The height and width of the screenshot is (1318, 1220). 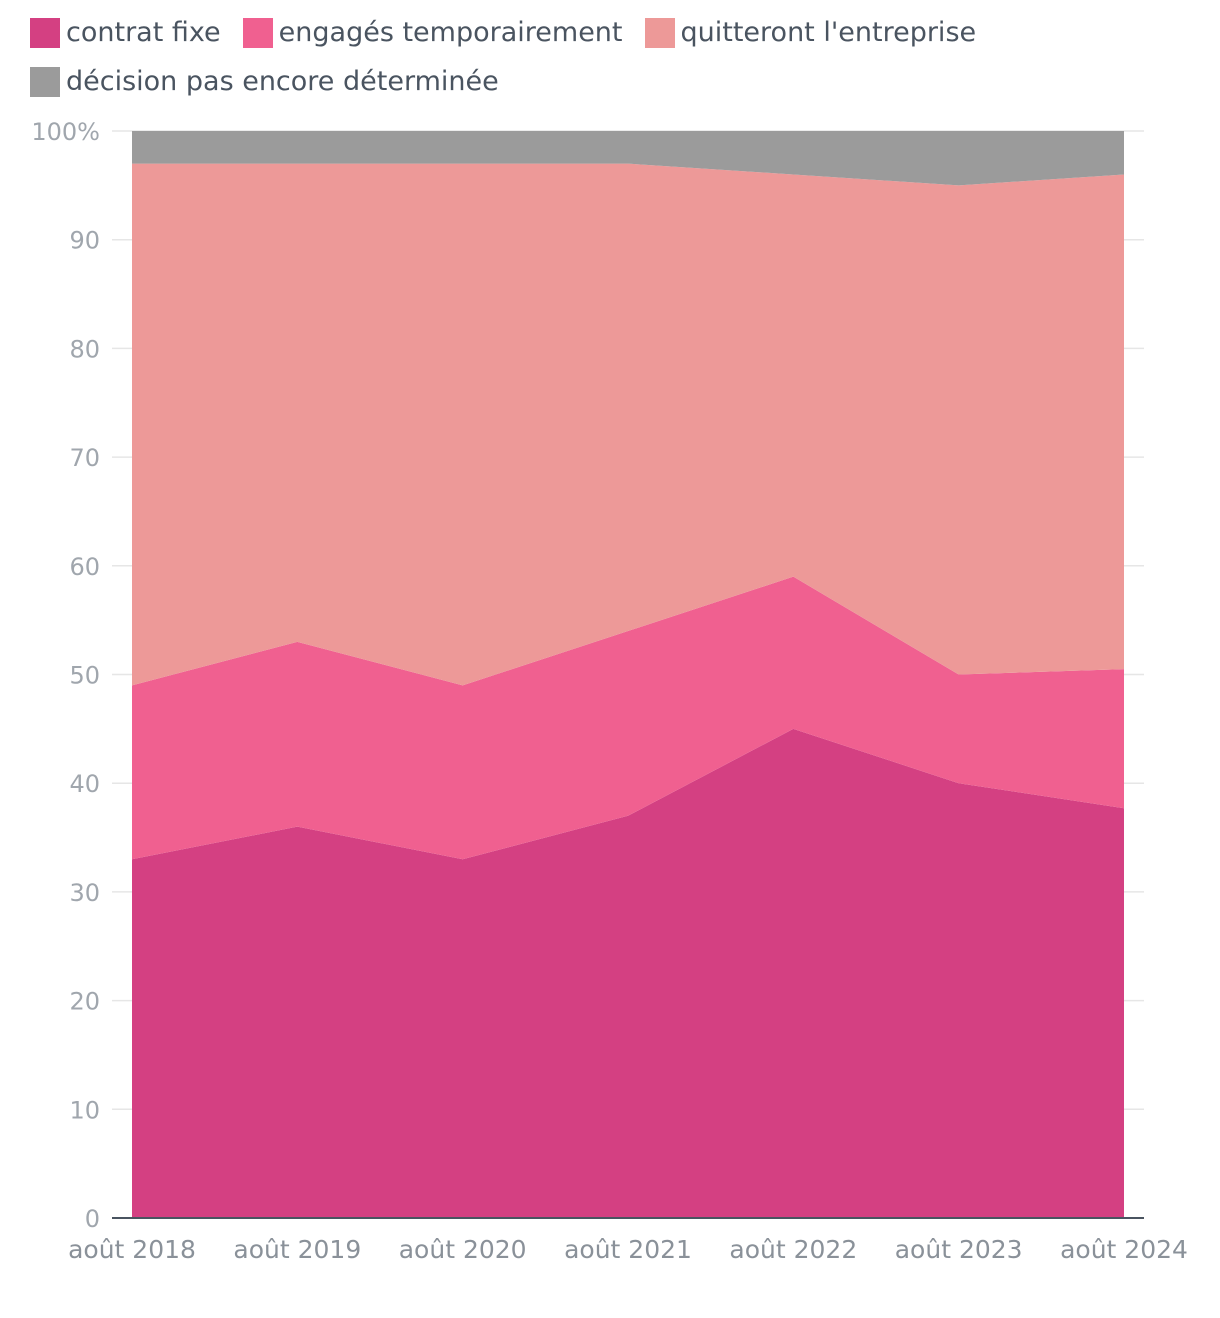 I want to click on x-tick-label: août 2021, so click(x=628, y=1249).